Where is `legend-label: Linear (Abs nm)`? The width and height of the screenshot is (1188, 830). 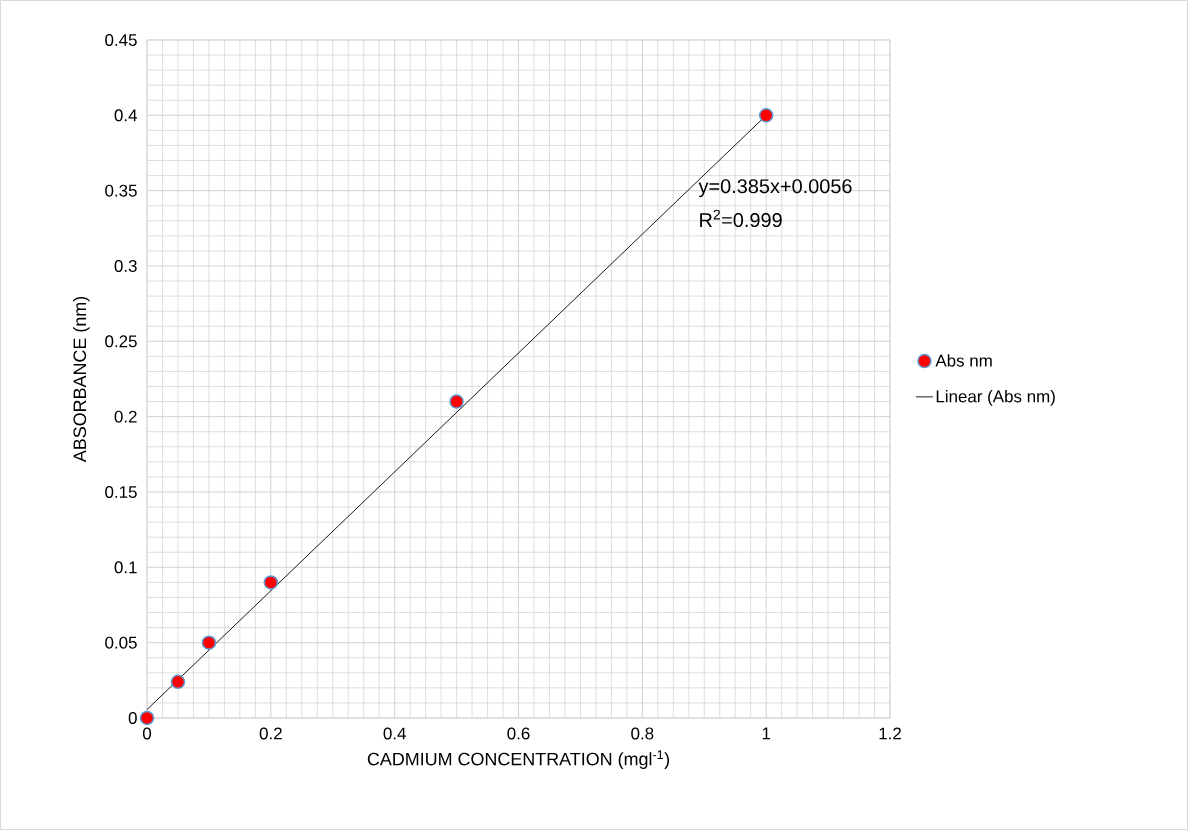
legend-label: Linear (Abs nm) is located at coordinates (995, 397).